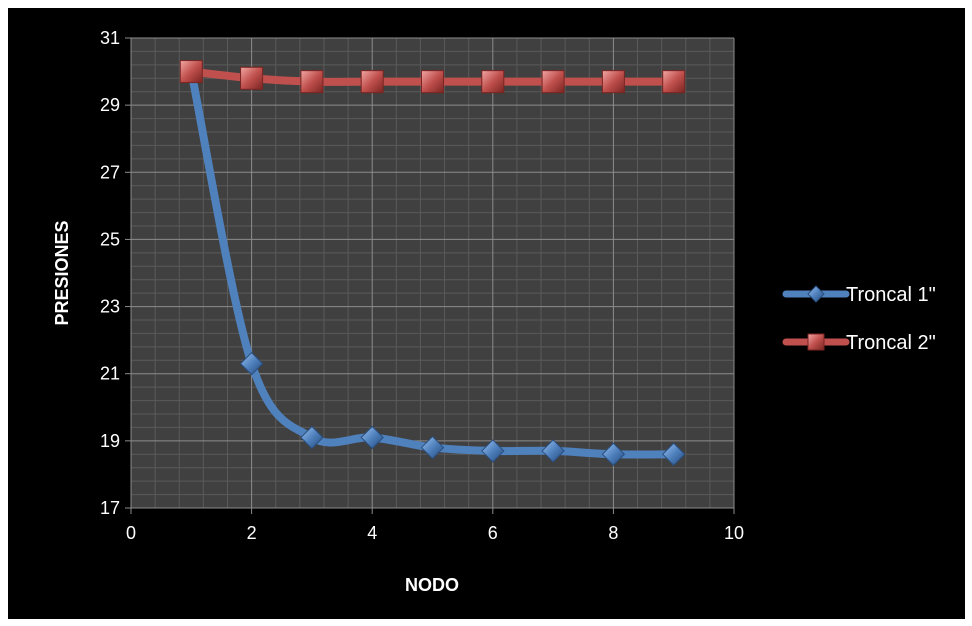  Describe the element at coordinates (734, 533) in the screenshot. I see `x-tick-label: 10` at that location.